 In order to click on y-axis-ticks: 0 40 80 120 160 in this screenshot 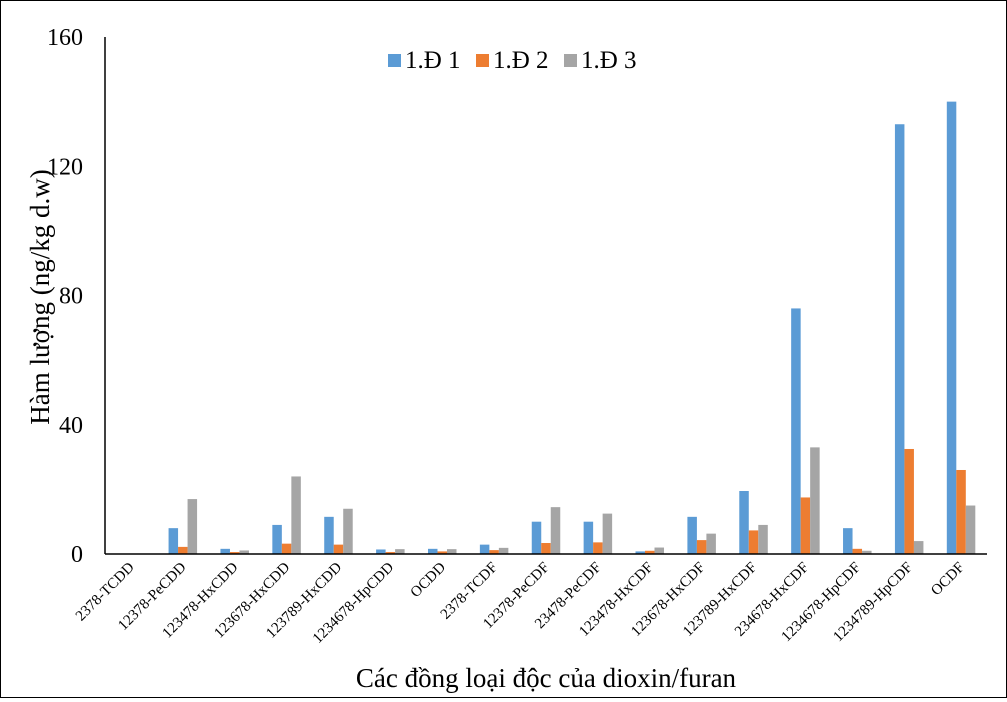, I will do `click(65, 296)`.